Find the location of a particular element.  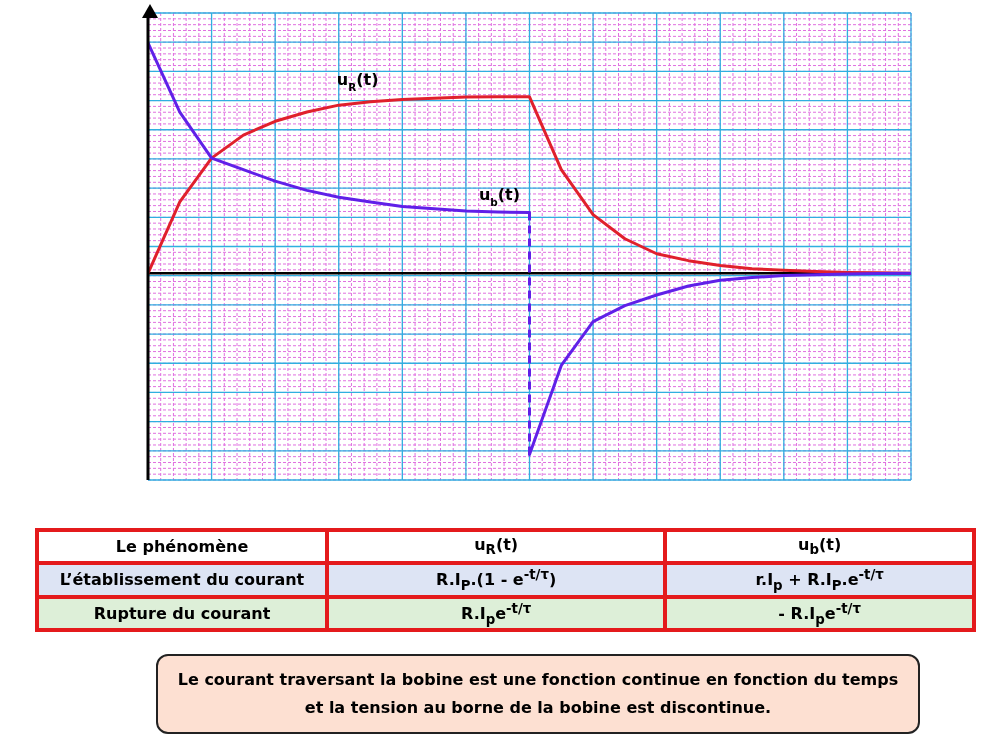

text: r.I$_{p}$ + R.I$_{P}$.e$^{-t/τ}$ is located at coordinates (819, 580).